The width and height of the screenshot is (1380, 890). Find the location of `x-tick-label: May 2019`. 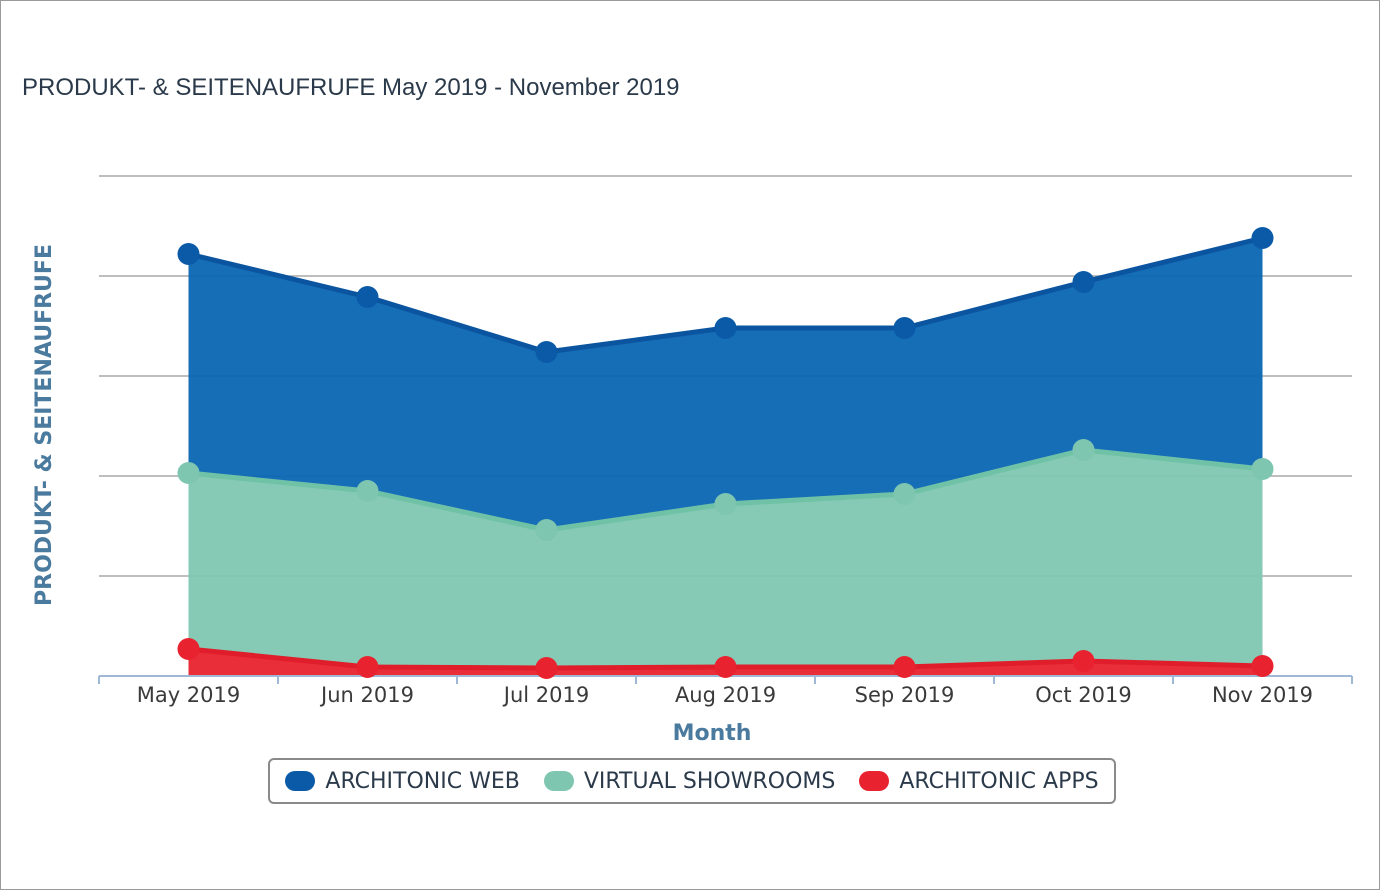

x-tick-label: May 2019 is located at coordinates (189, 695).